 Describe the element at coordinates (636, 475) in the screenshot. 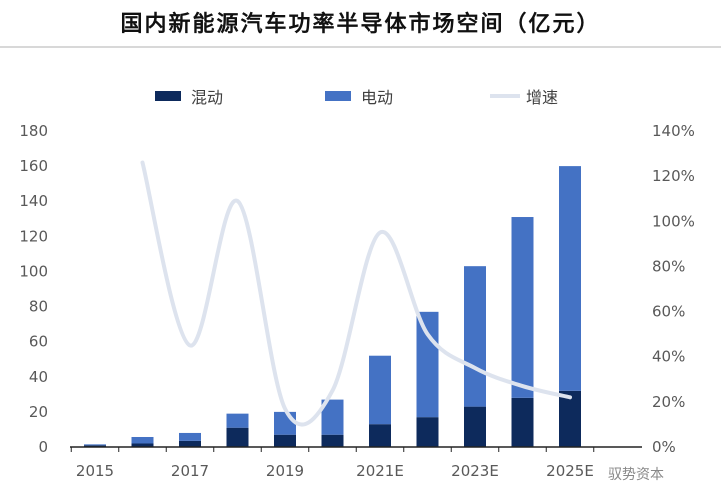

I see `watermark: 驭势资本` at that location.